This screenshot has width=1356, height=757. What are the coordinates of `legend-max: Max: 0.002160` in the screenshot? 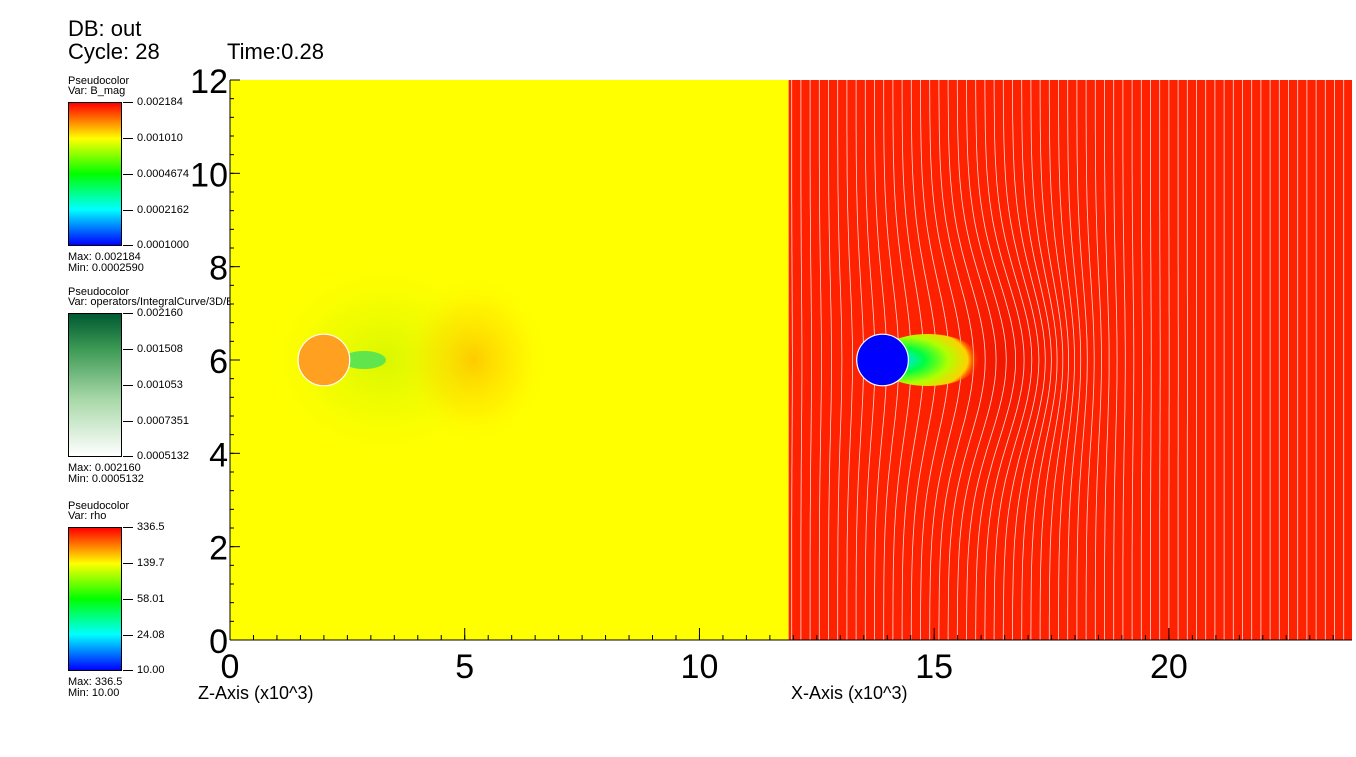 It's located at (104, 468).